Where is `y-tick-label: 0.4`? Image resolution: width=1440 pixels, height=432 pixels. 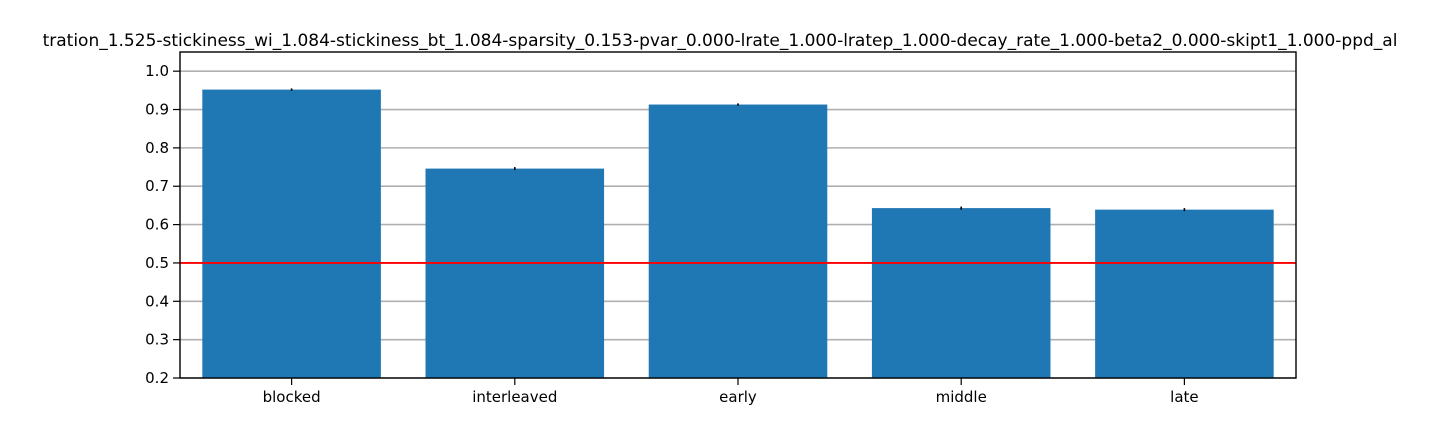
y-tick-label: 0.4 is located at coordinates (157, 301).